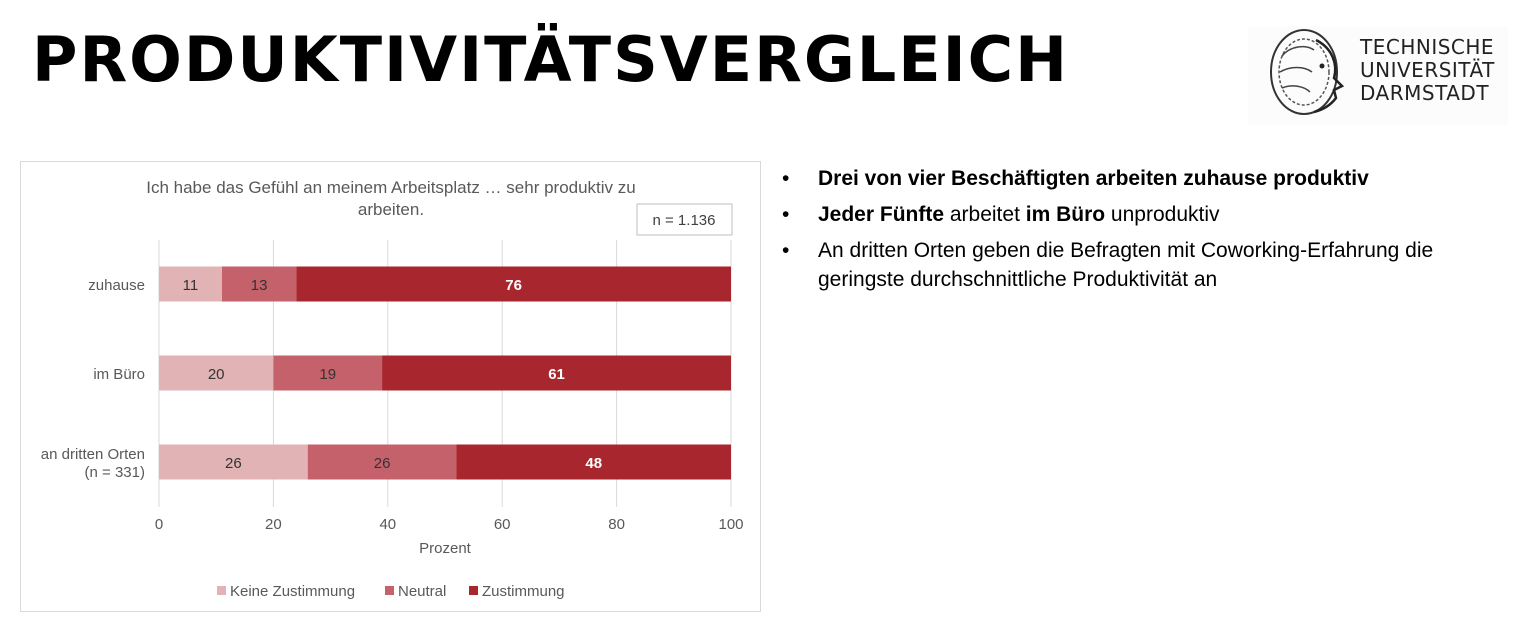  What do you see at coordinates (1162, 214) in the screenshot?
I see `bullet-text: unproduktiv` at bounding box center [1162, 214].